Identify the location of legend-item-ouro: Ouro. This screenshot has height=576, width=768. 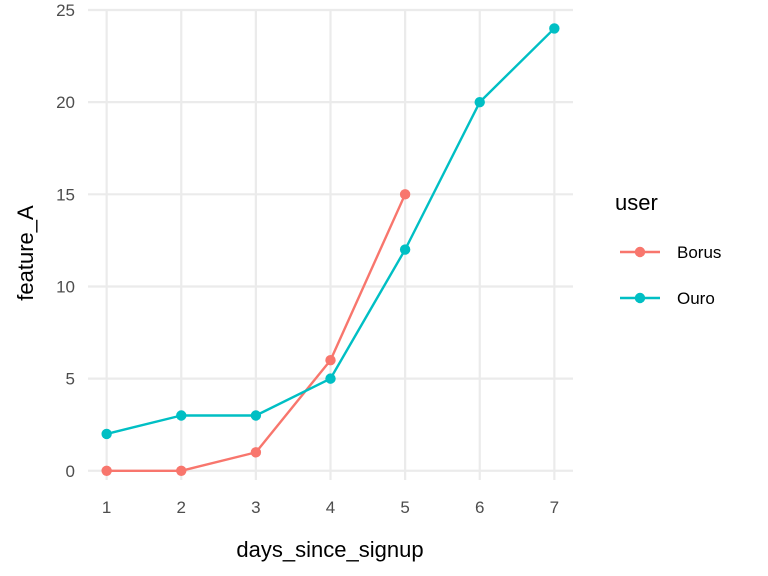
(667, 298).